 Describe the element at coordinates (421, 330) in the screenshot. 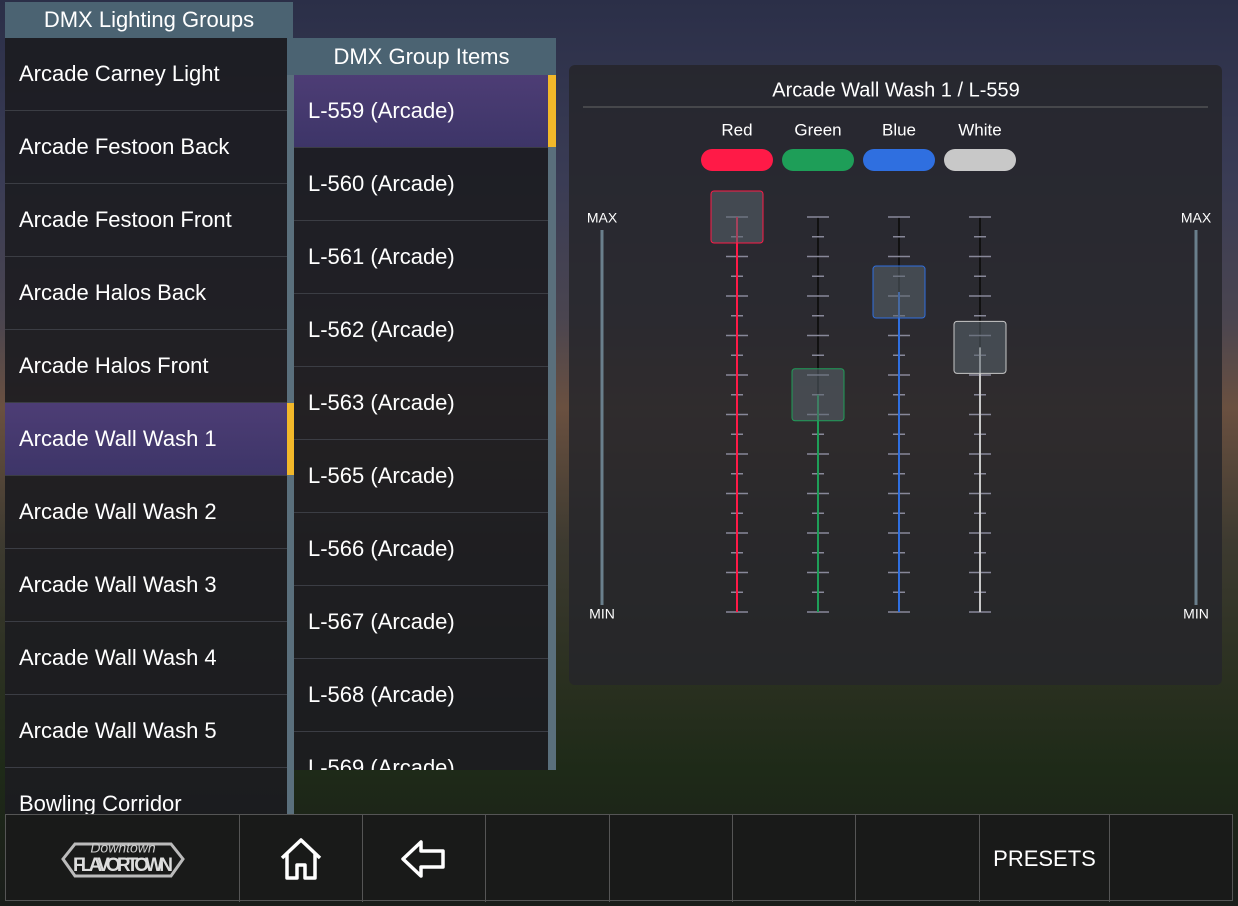

I see `list-item: L-562 (Arcade)` at that location.